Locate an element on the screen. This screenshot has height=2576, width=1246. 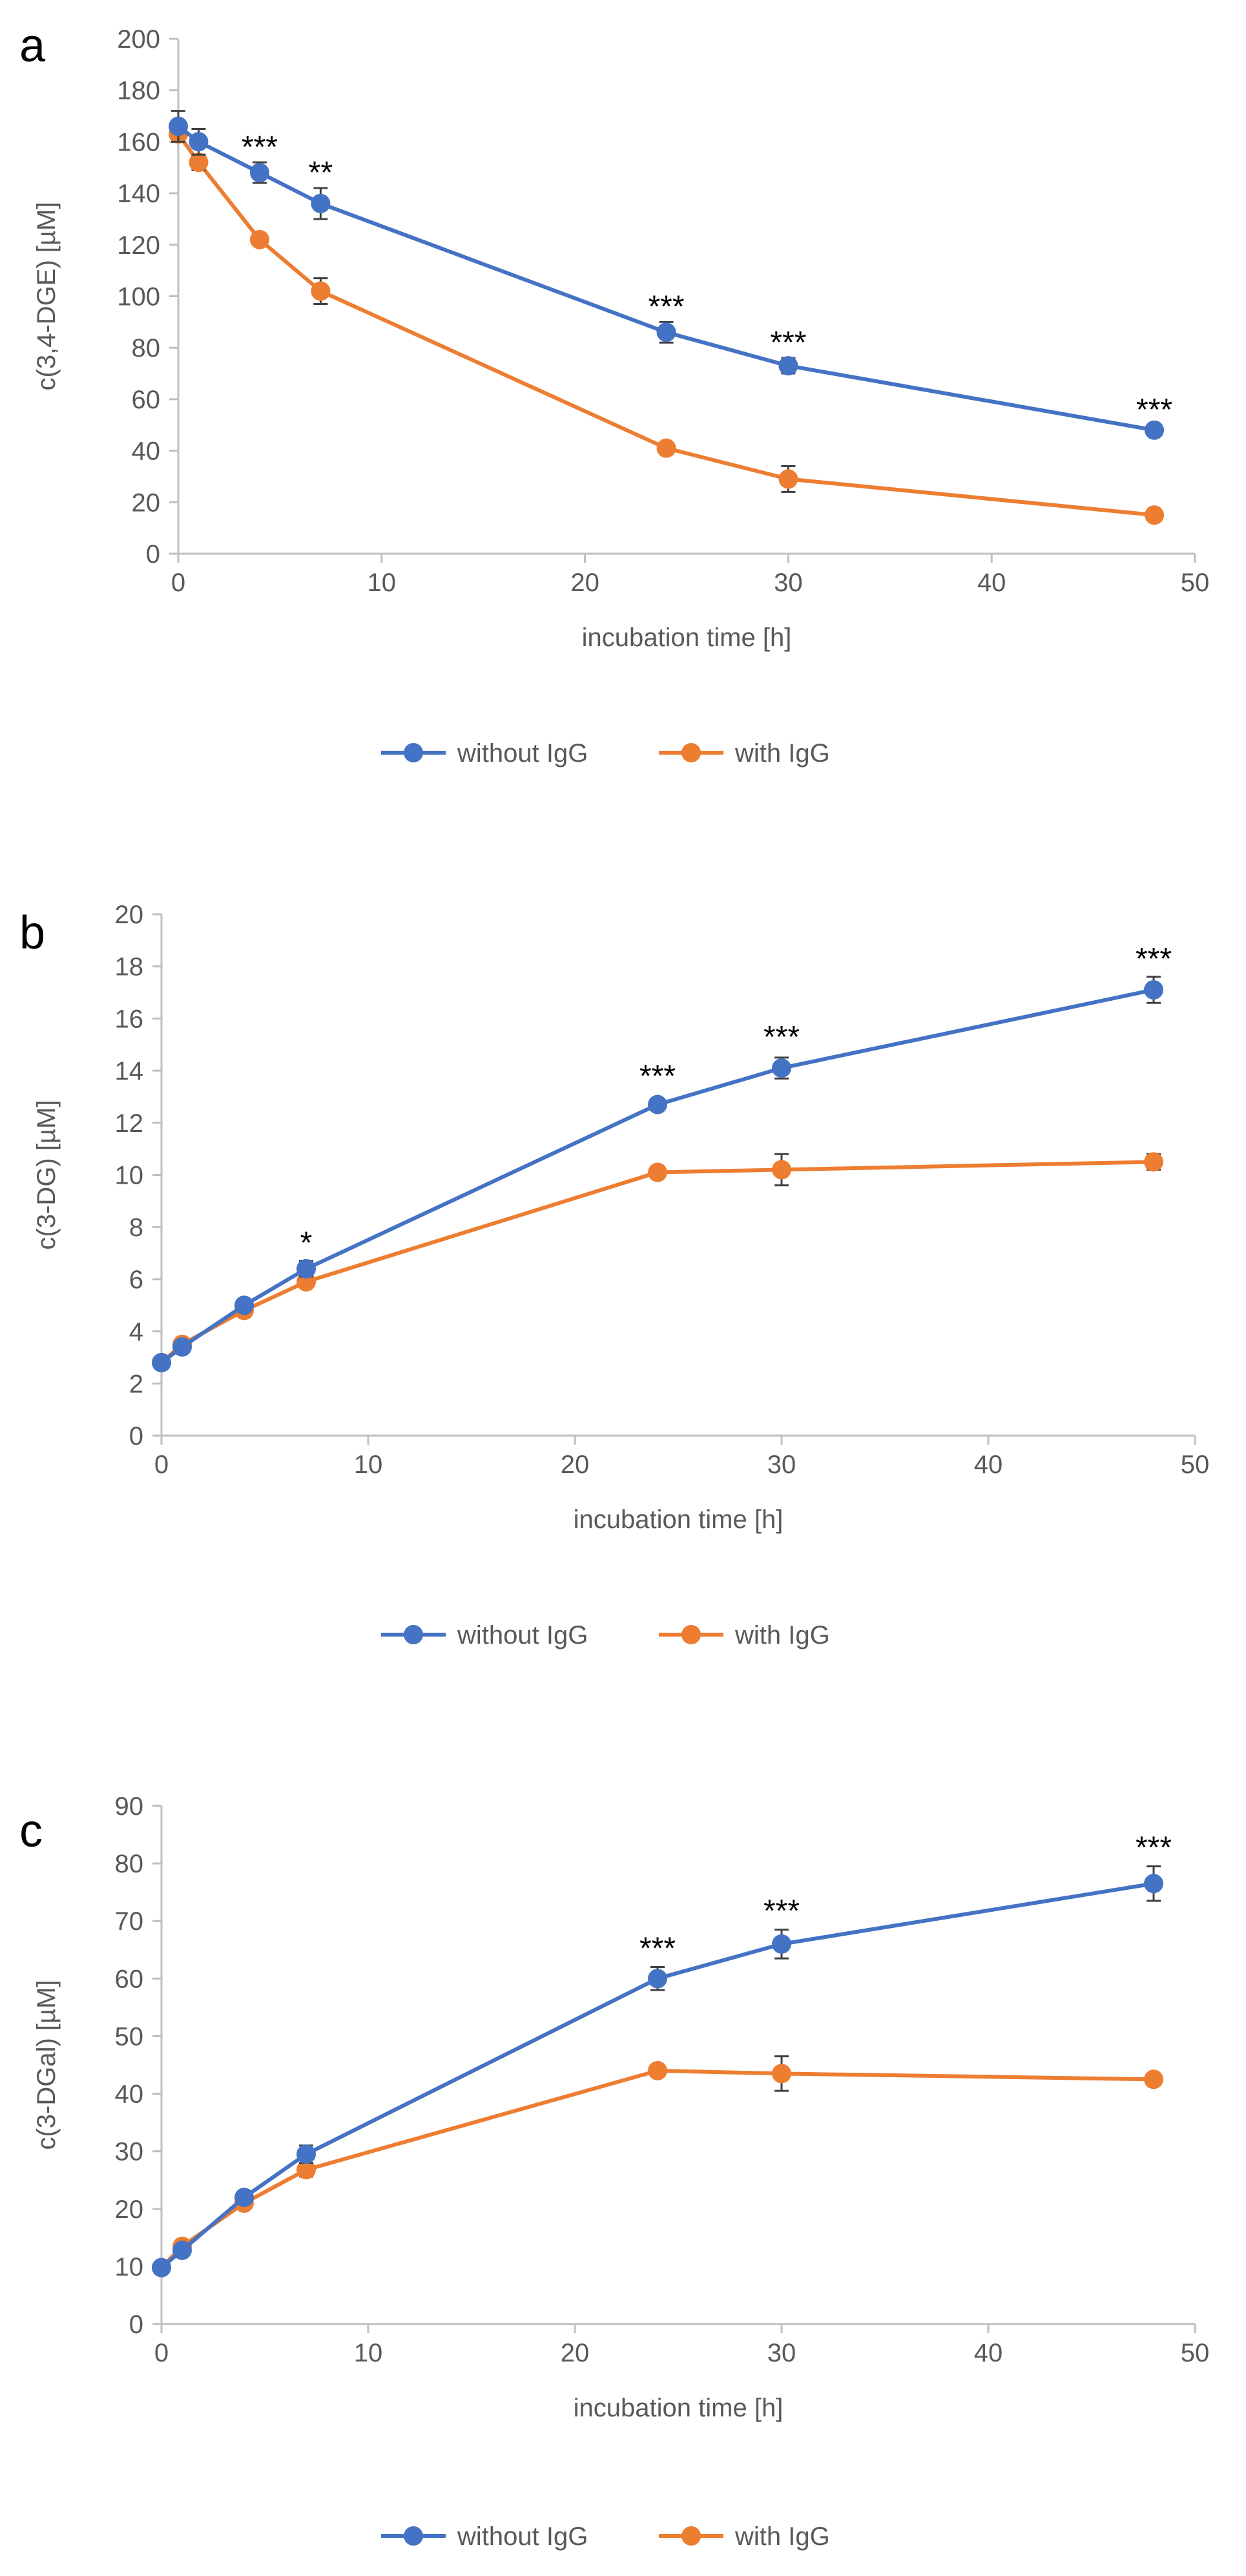
significance-marker: * is located at coordinates (306, 1243).